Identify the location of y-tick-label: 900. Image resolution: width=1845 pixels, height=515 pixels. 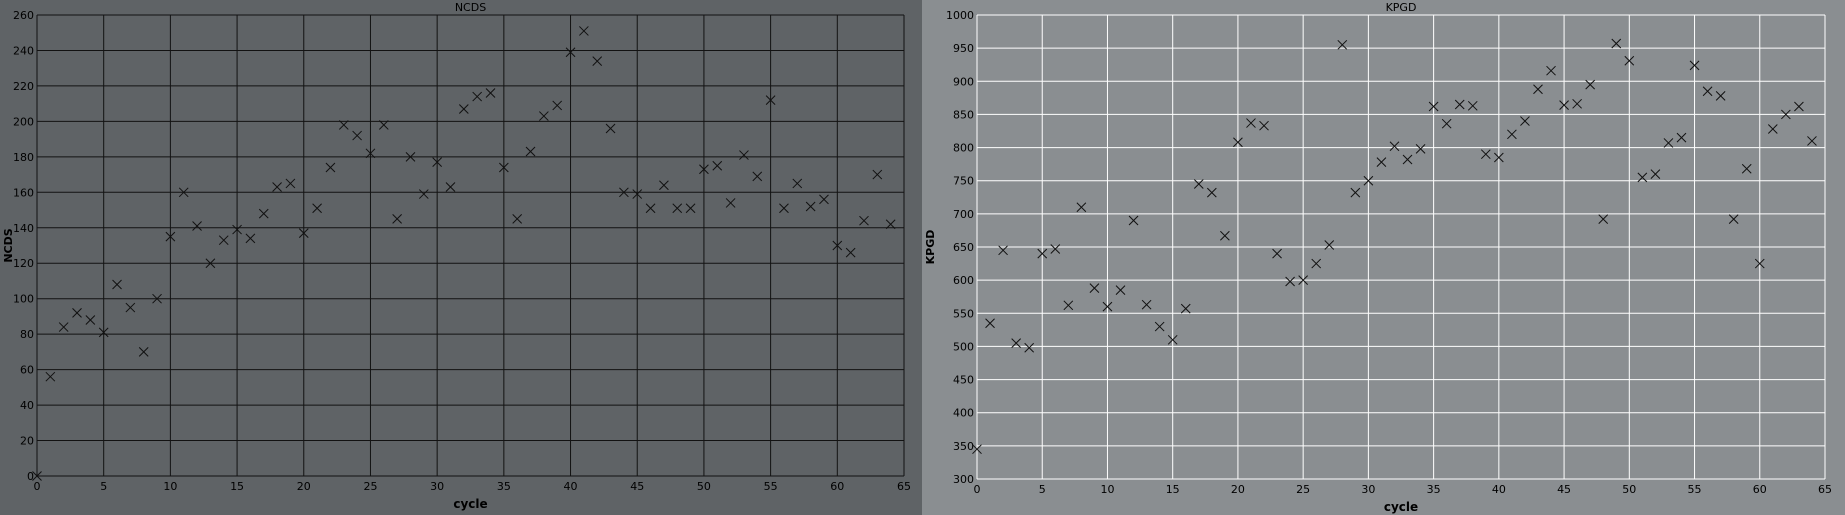
(963, 81).